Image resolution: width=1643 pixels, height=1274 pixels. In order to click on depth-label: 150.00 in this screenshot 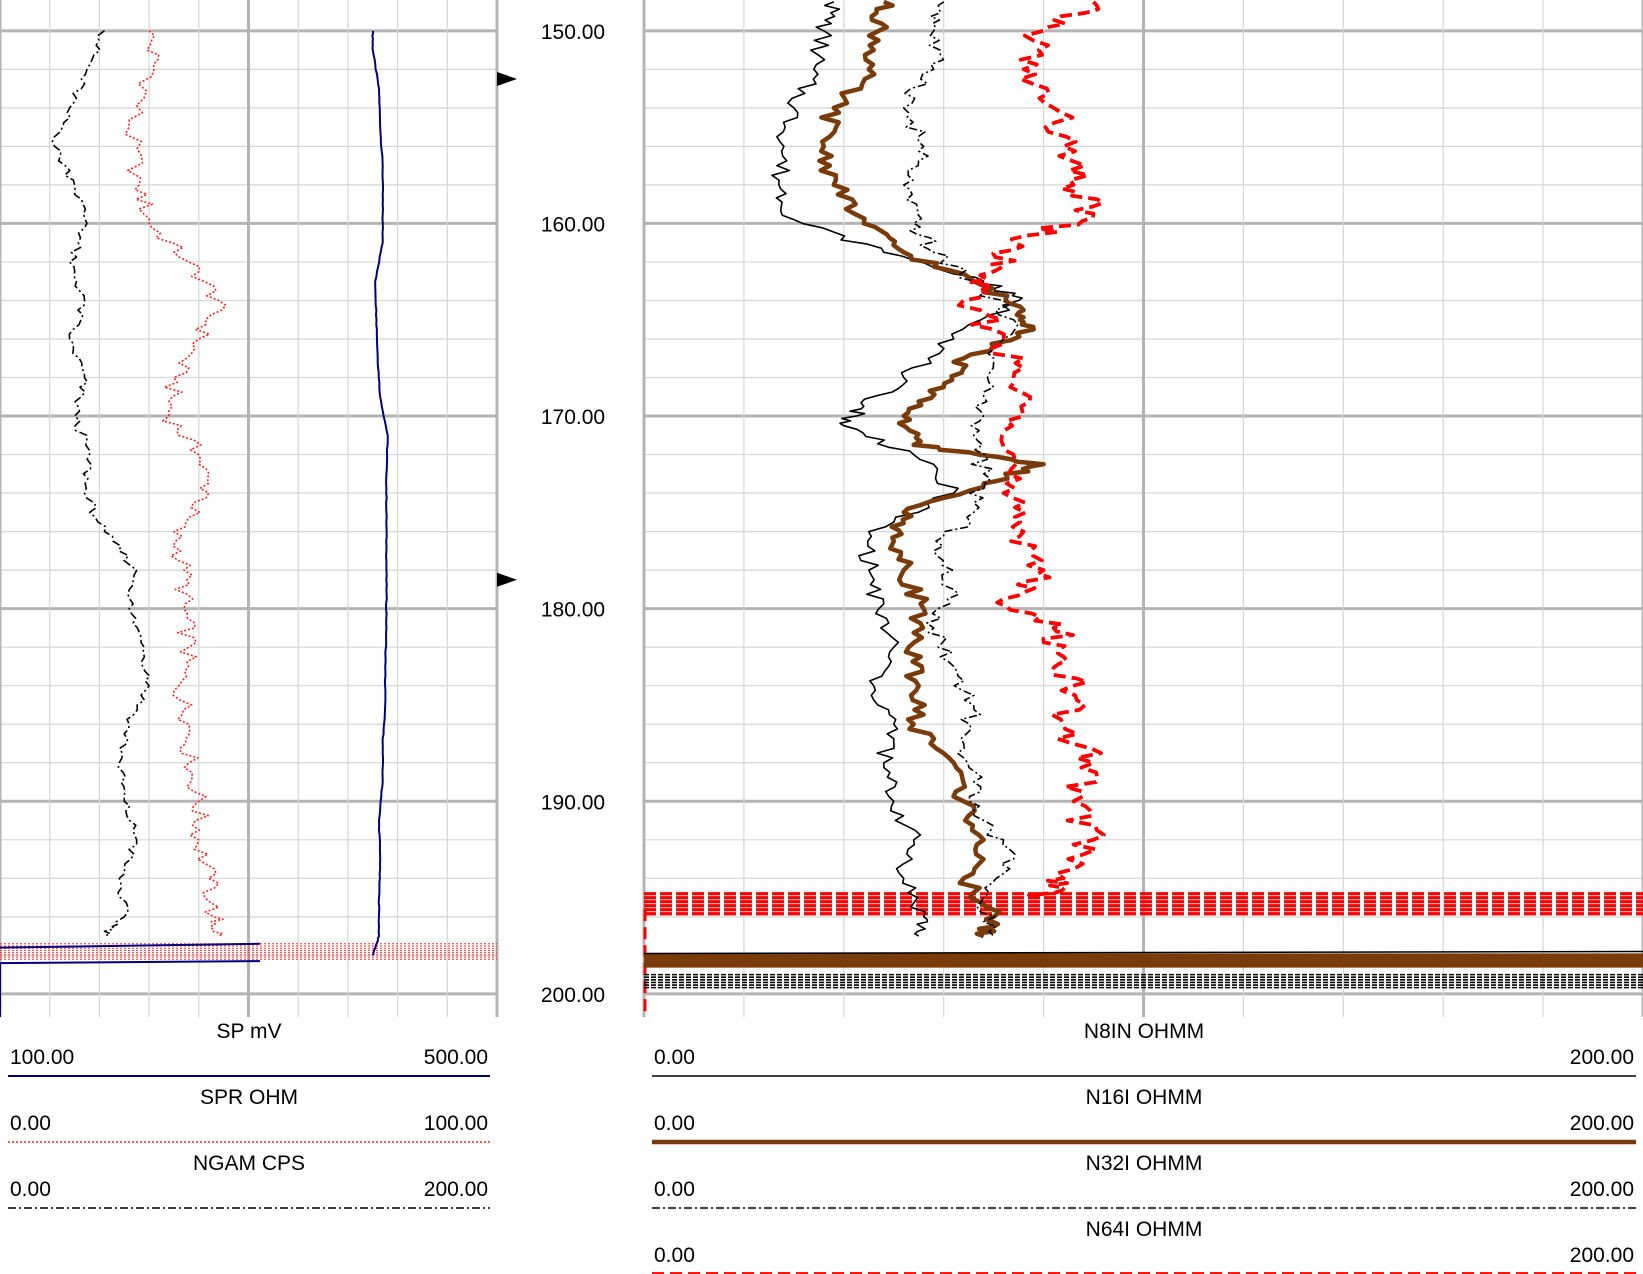, I will do `click(573, 32)`.